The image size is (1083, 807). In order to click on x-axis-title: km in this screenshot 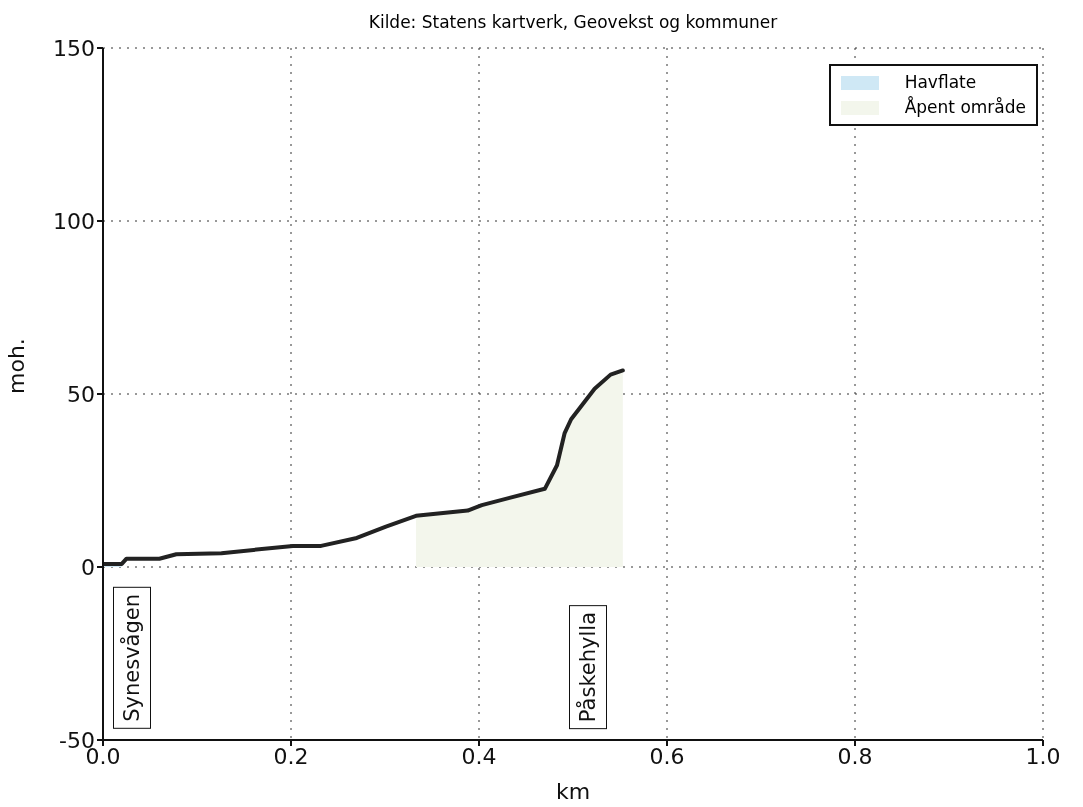, I will do `click(573, 791)`.